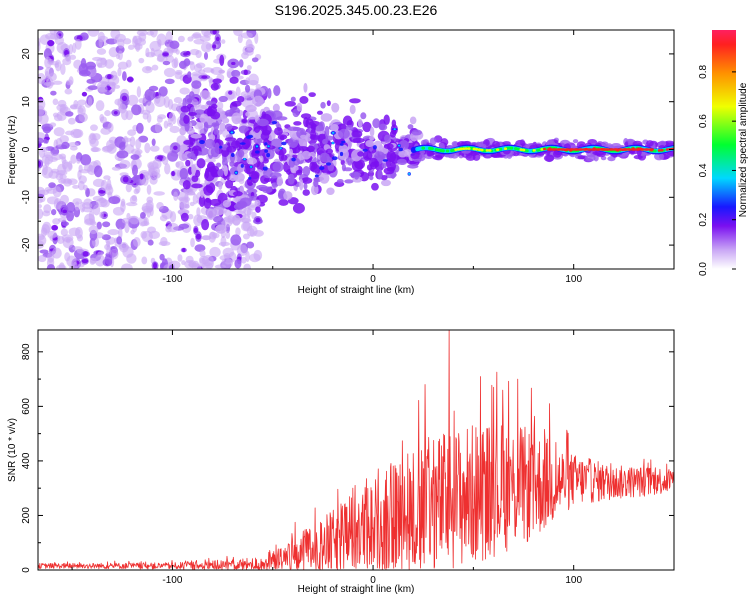 The height and width of the screenshot is (600, 750). Describe the element at coordinates (717, 170) in the screenshot. I see `colorbar-ticks: 0.0 0.2 0.4 0.6 0.8` at that location.